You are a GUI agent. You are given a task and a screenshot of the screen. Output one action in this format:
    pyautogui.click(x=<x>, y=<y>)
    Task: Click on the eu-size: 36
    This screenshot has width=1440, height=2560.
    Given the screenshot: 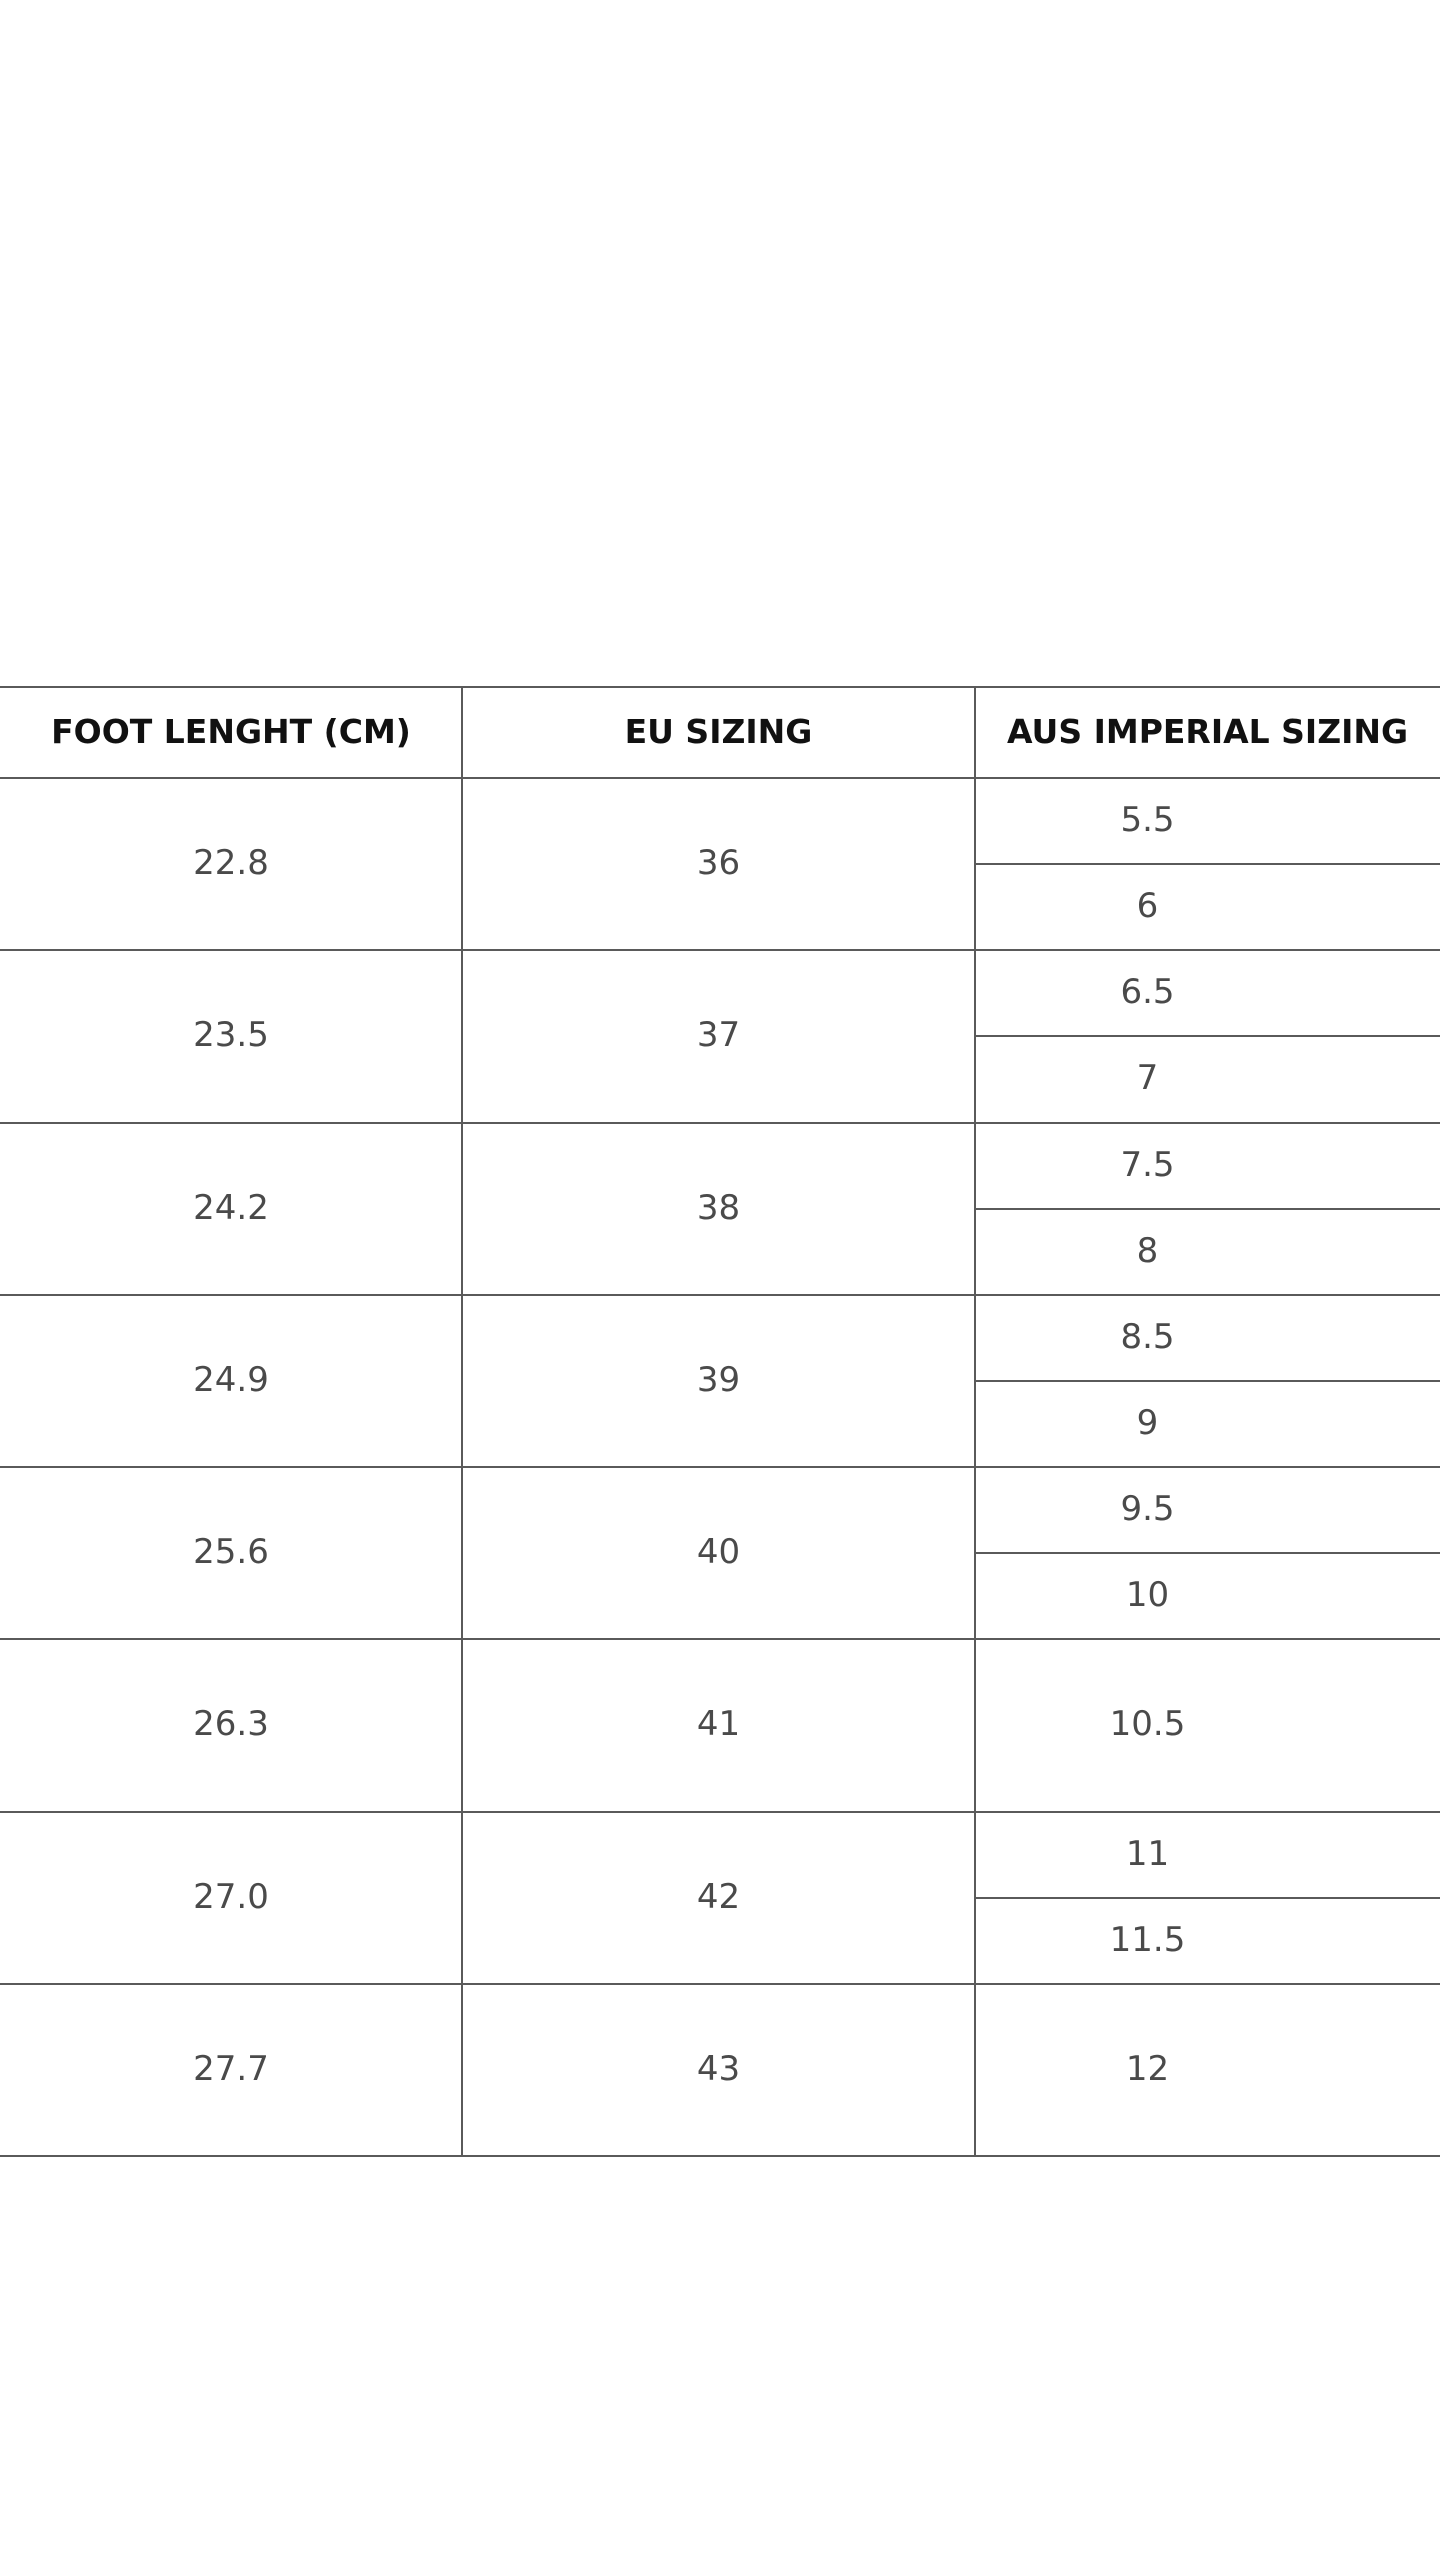 What is the action you would take?
    pyautogui.click(x=718, y=863)
    